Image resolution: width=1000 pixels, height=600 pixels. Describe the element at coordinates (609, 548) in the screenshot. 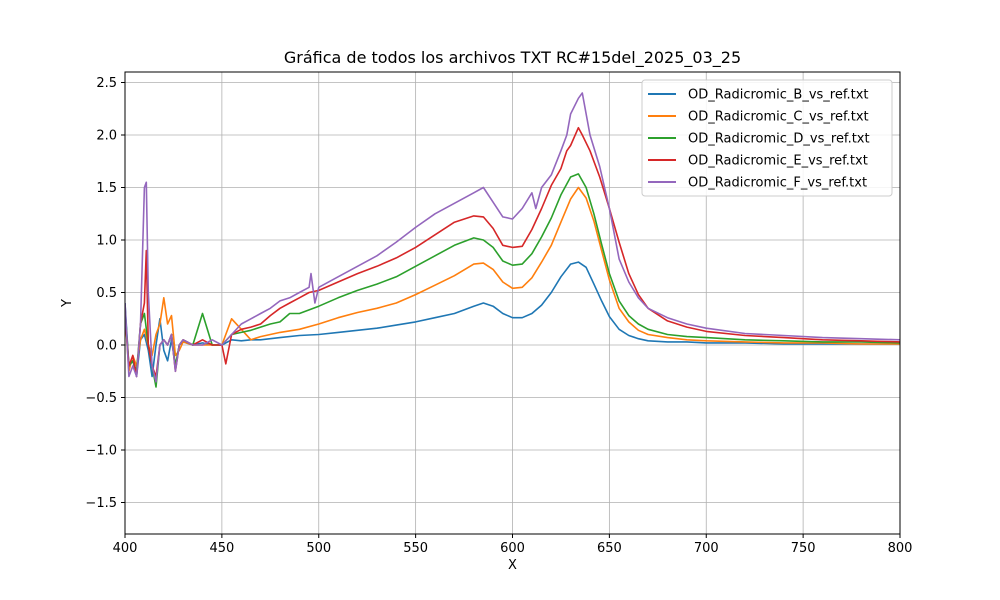

I see `x-tick-label: 650` at that location.